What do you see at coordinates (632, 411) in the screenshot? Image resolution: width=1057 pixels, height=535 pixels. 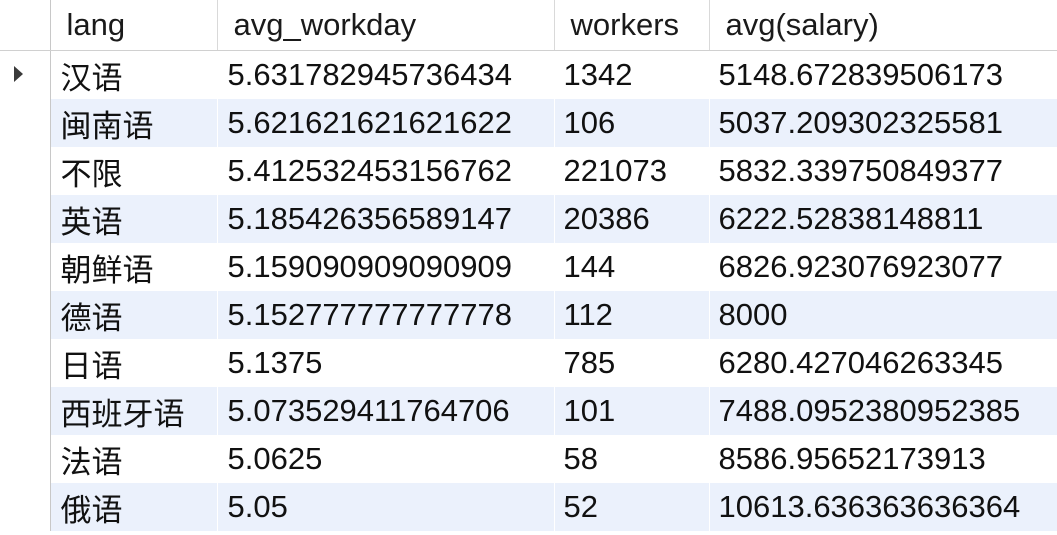 I see `cell-workers: 101` at bounding box center [632, 411].